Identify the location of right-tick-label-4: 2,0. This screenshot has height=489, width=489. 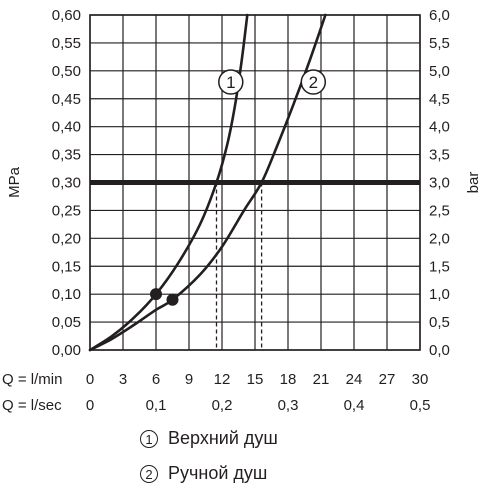
(439, 238).